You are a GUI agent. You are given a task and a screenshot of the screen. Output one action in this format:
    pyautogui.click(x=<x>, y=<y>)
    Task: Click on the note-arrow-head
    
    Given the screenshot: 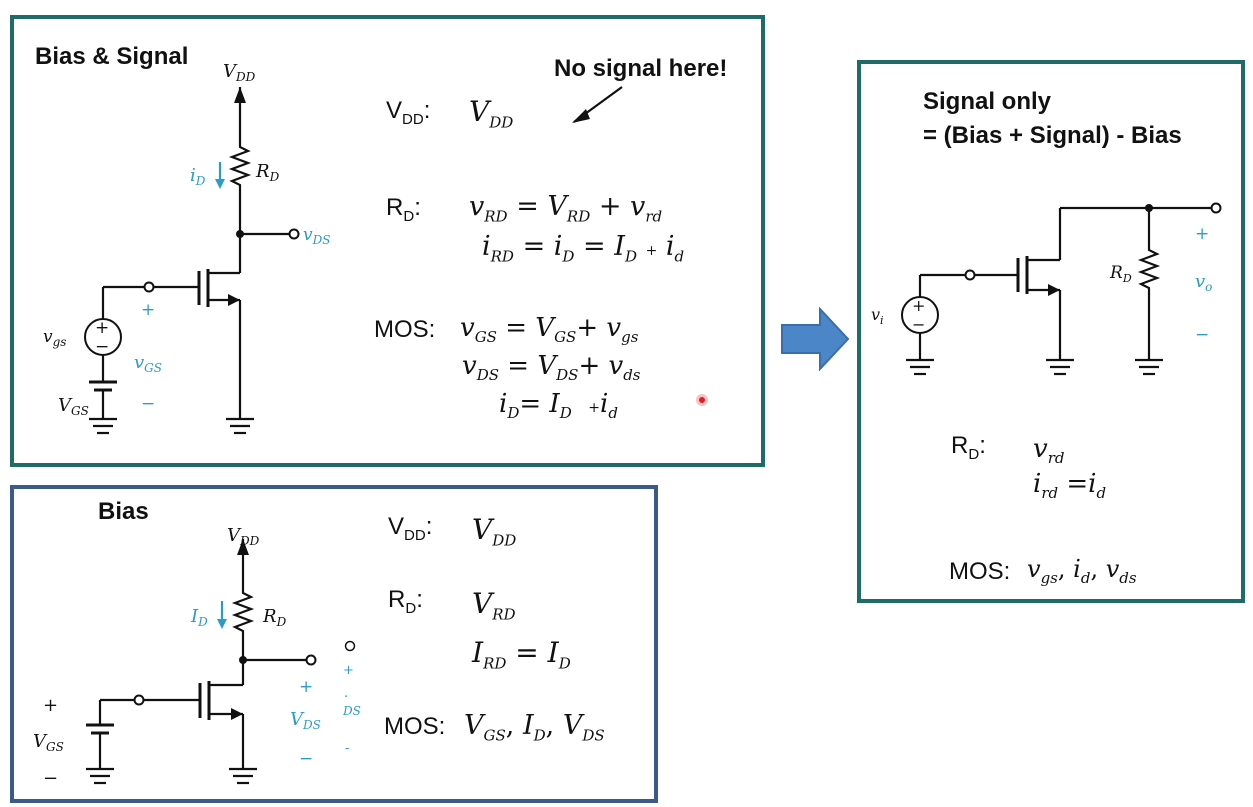 What is the action you would take?
    pyautogui.click(x=581, y=116)
    